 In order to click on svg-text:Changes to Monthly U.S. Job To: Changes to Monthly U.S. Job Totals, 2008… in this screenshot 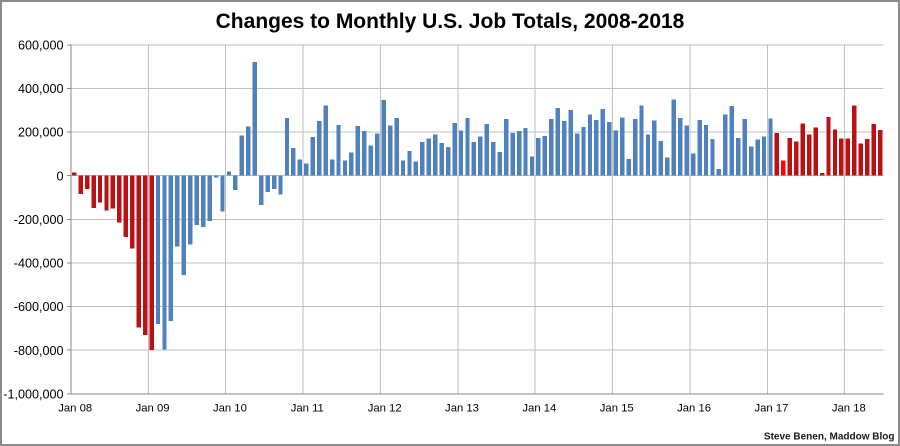, I will do `click(450, 21)`.